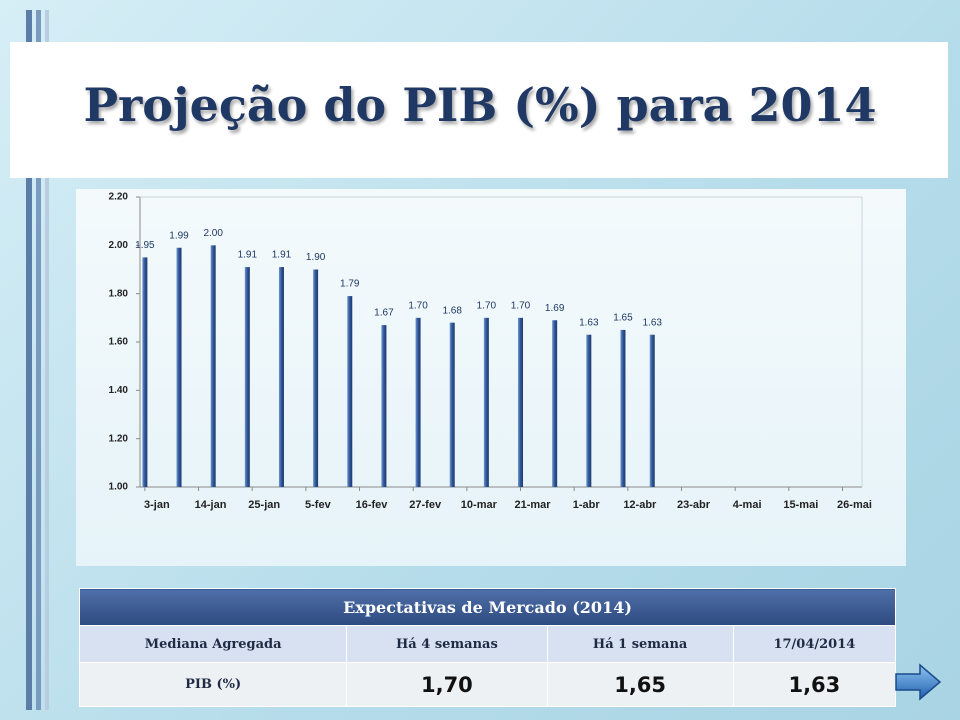 This screenshot has width=960, height=720. I want to click on x-tick-label: 21-mar, so click(532, 505).